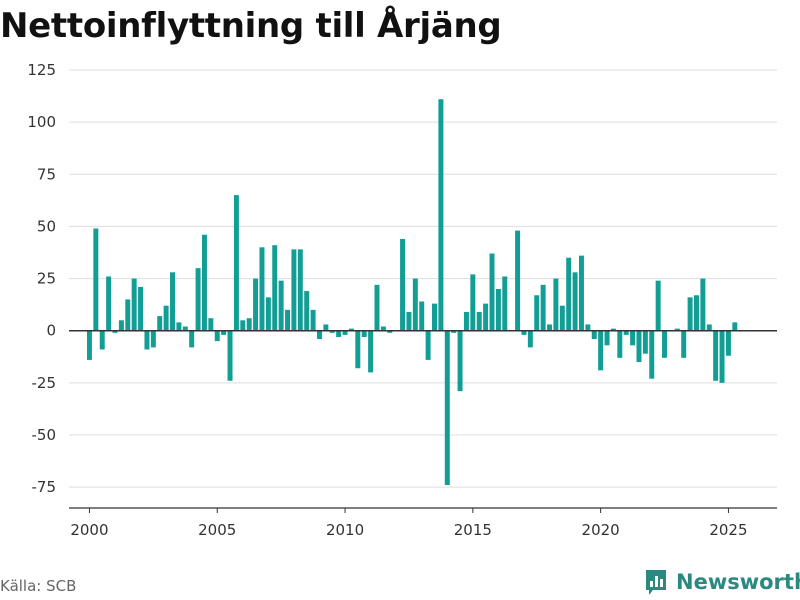 Image resolution: width=800 pixels, height=600 pixels. What do you see at coordinates (728, 530) in the screenshot?
I see `x-tick-label: 2025` at bounding box center [728, 530].